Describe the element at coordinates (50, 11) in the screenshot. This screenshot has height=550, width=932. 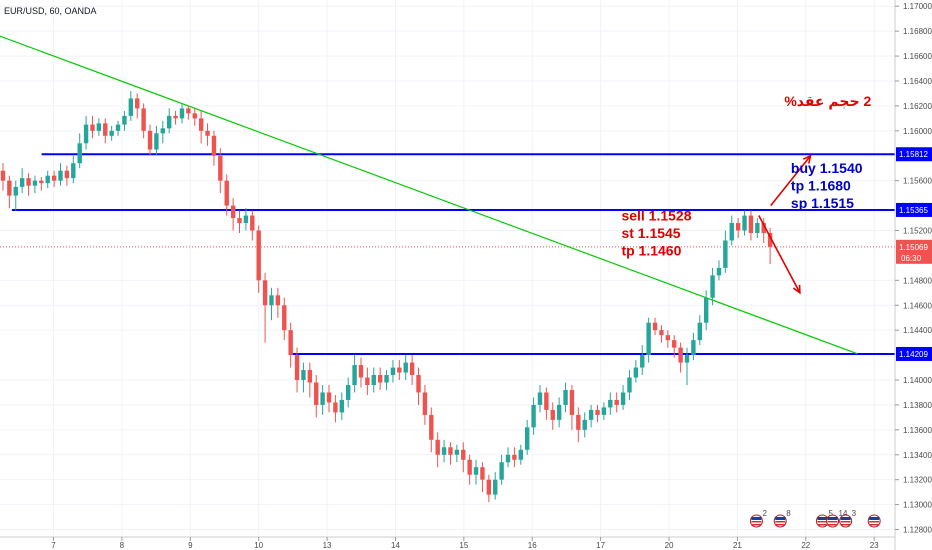
I see `symbol-title: EUR/USD, 60, OANDA` at that location.